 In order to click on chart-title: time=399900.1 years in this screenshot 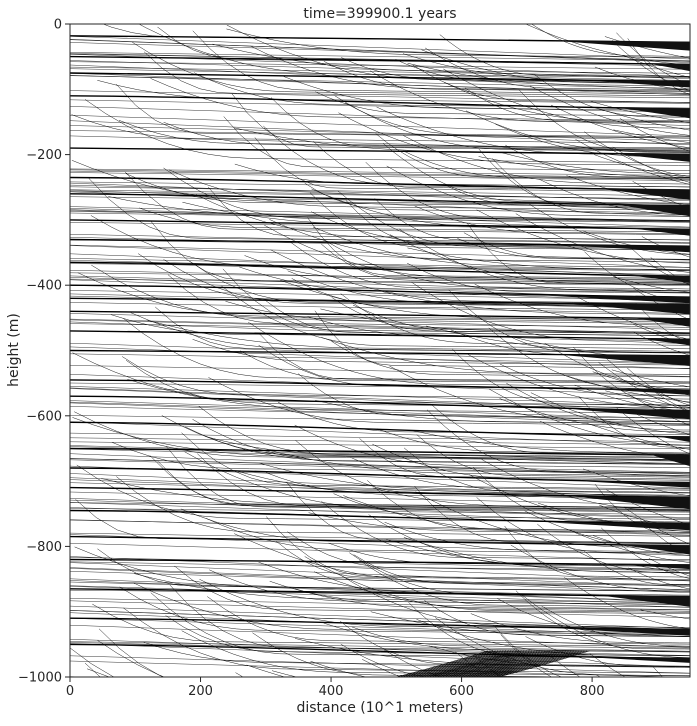, I will do `click(379, 14)`.